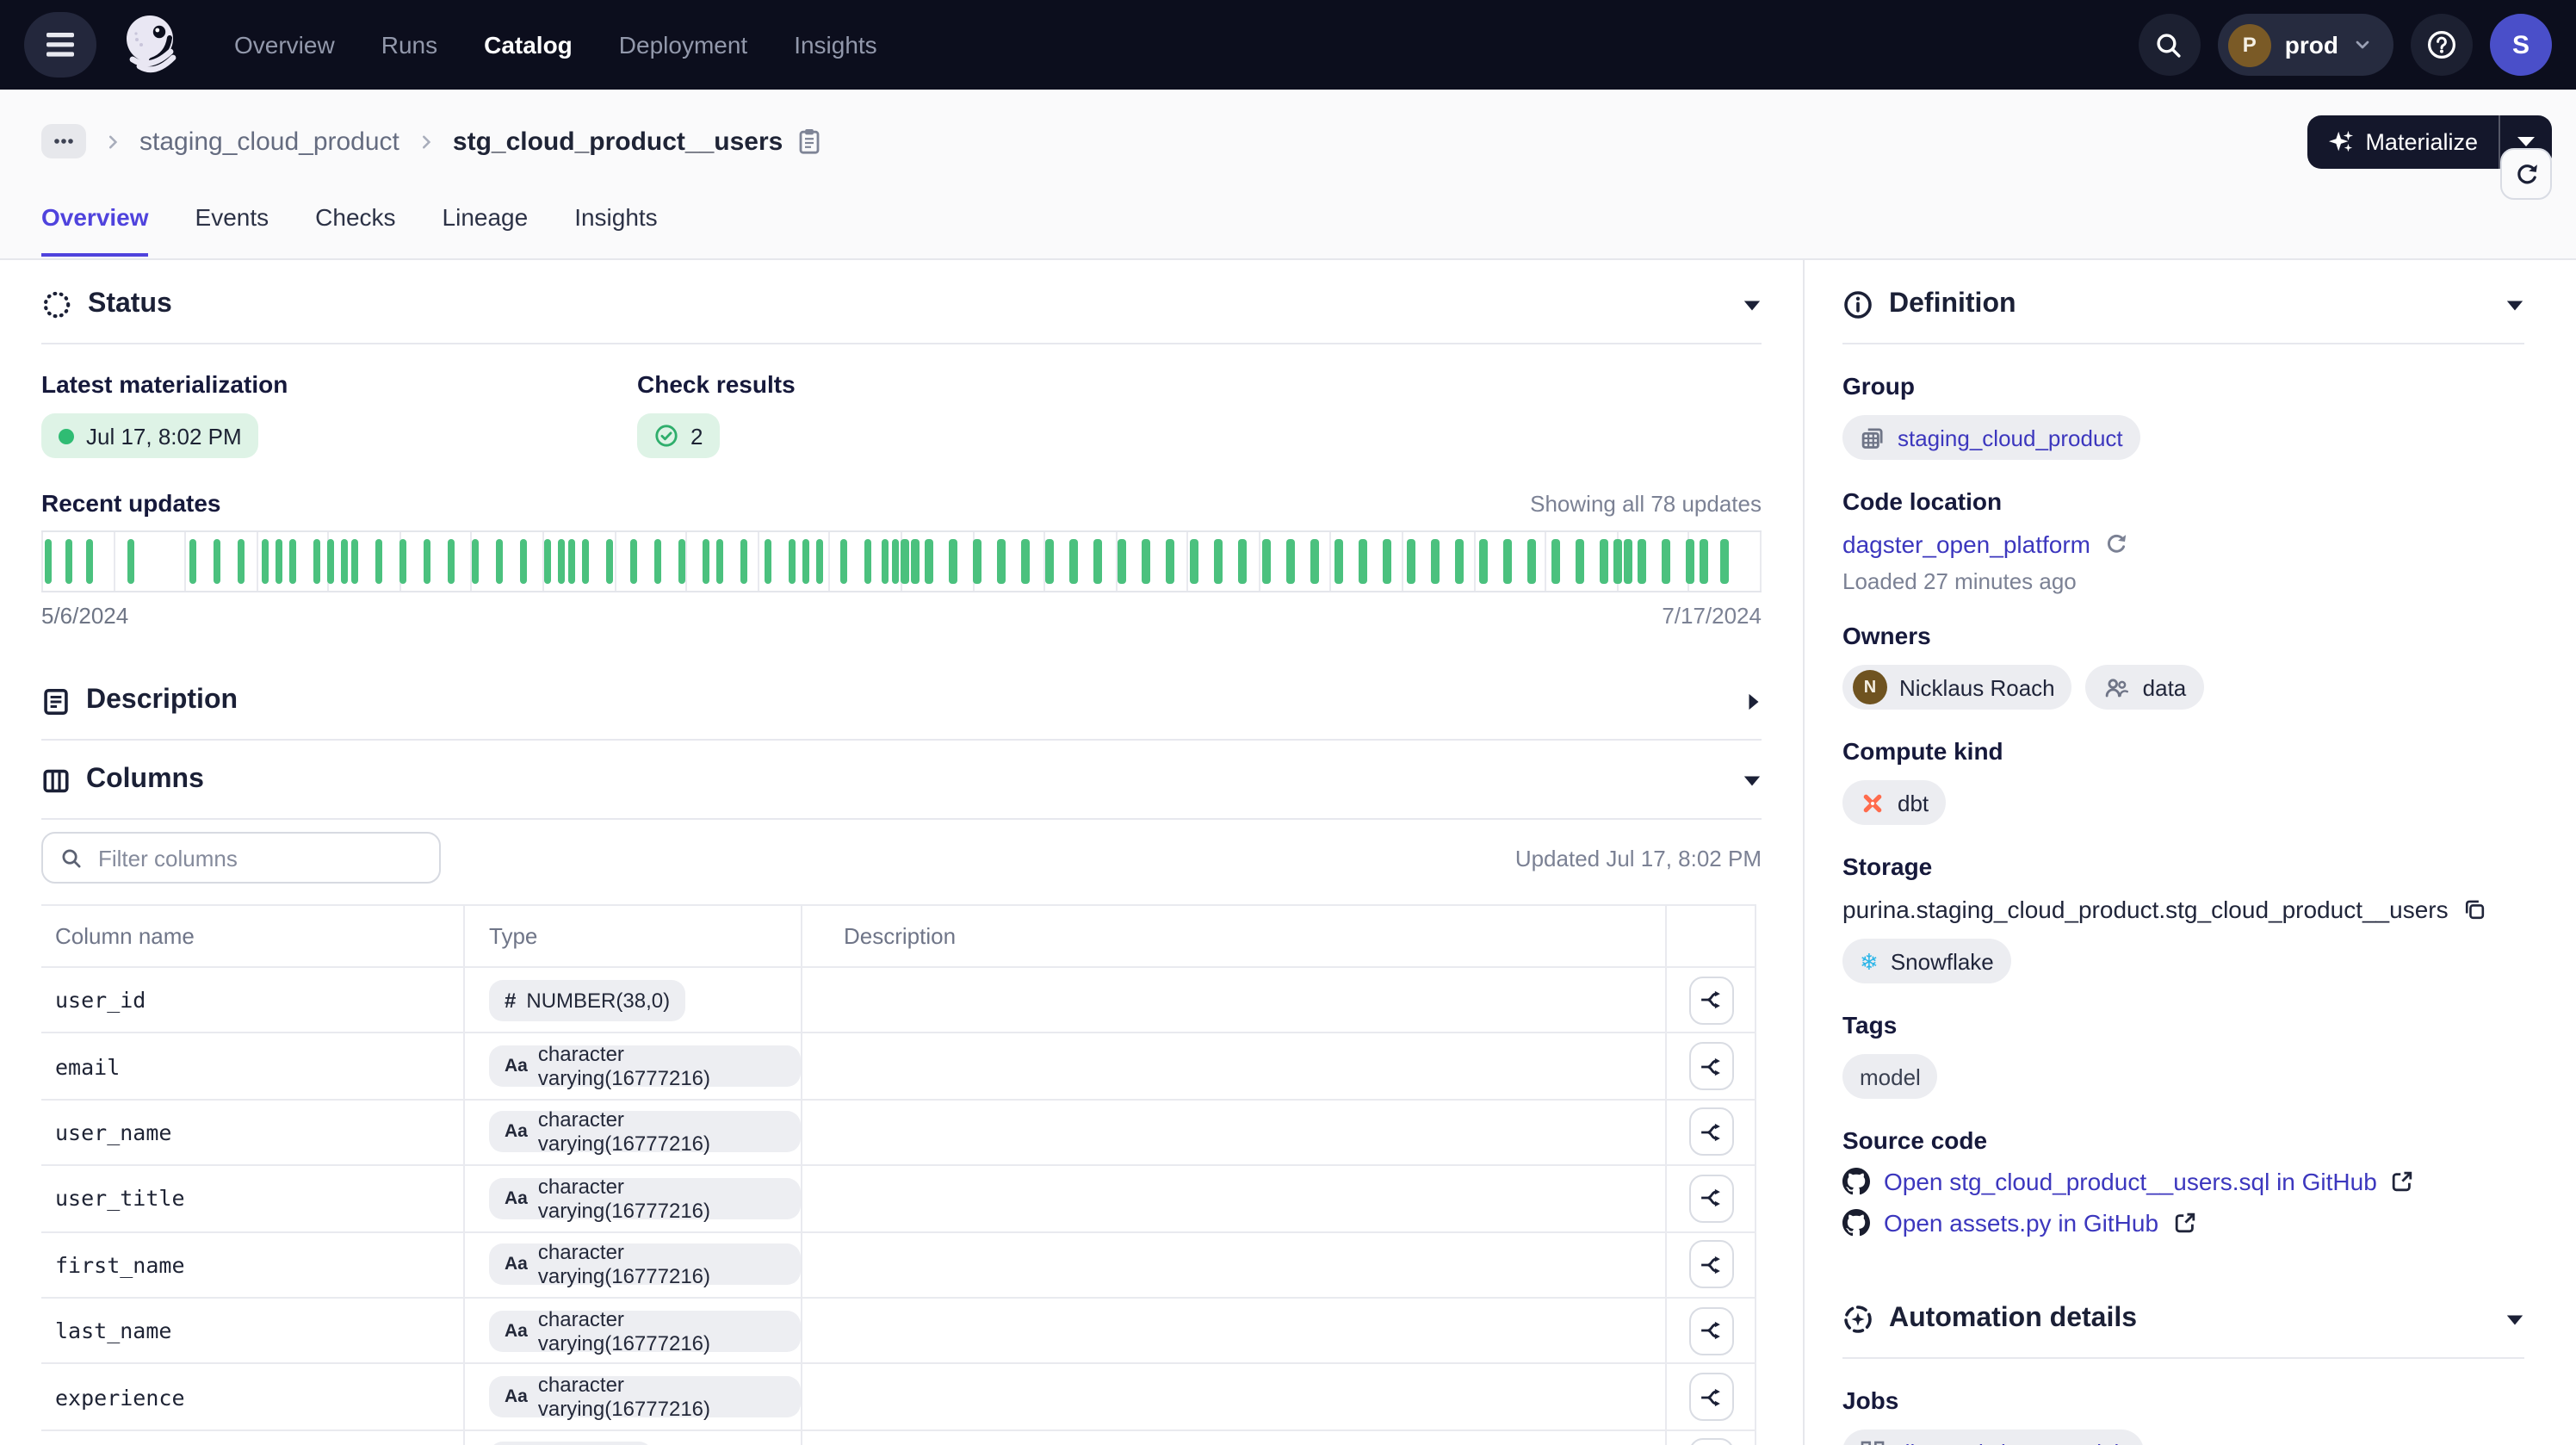  I want to click on owner-team-pill: data, so click(2144, 687).